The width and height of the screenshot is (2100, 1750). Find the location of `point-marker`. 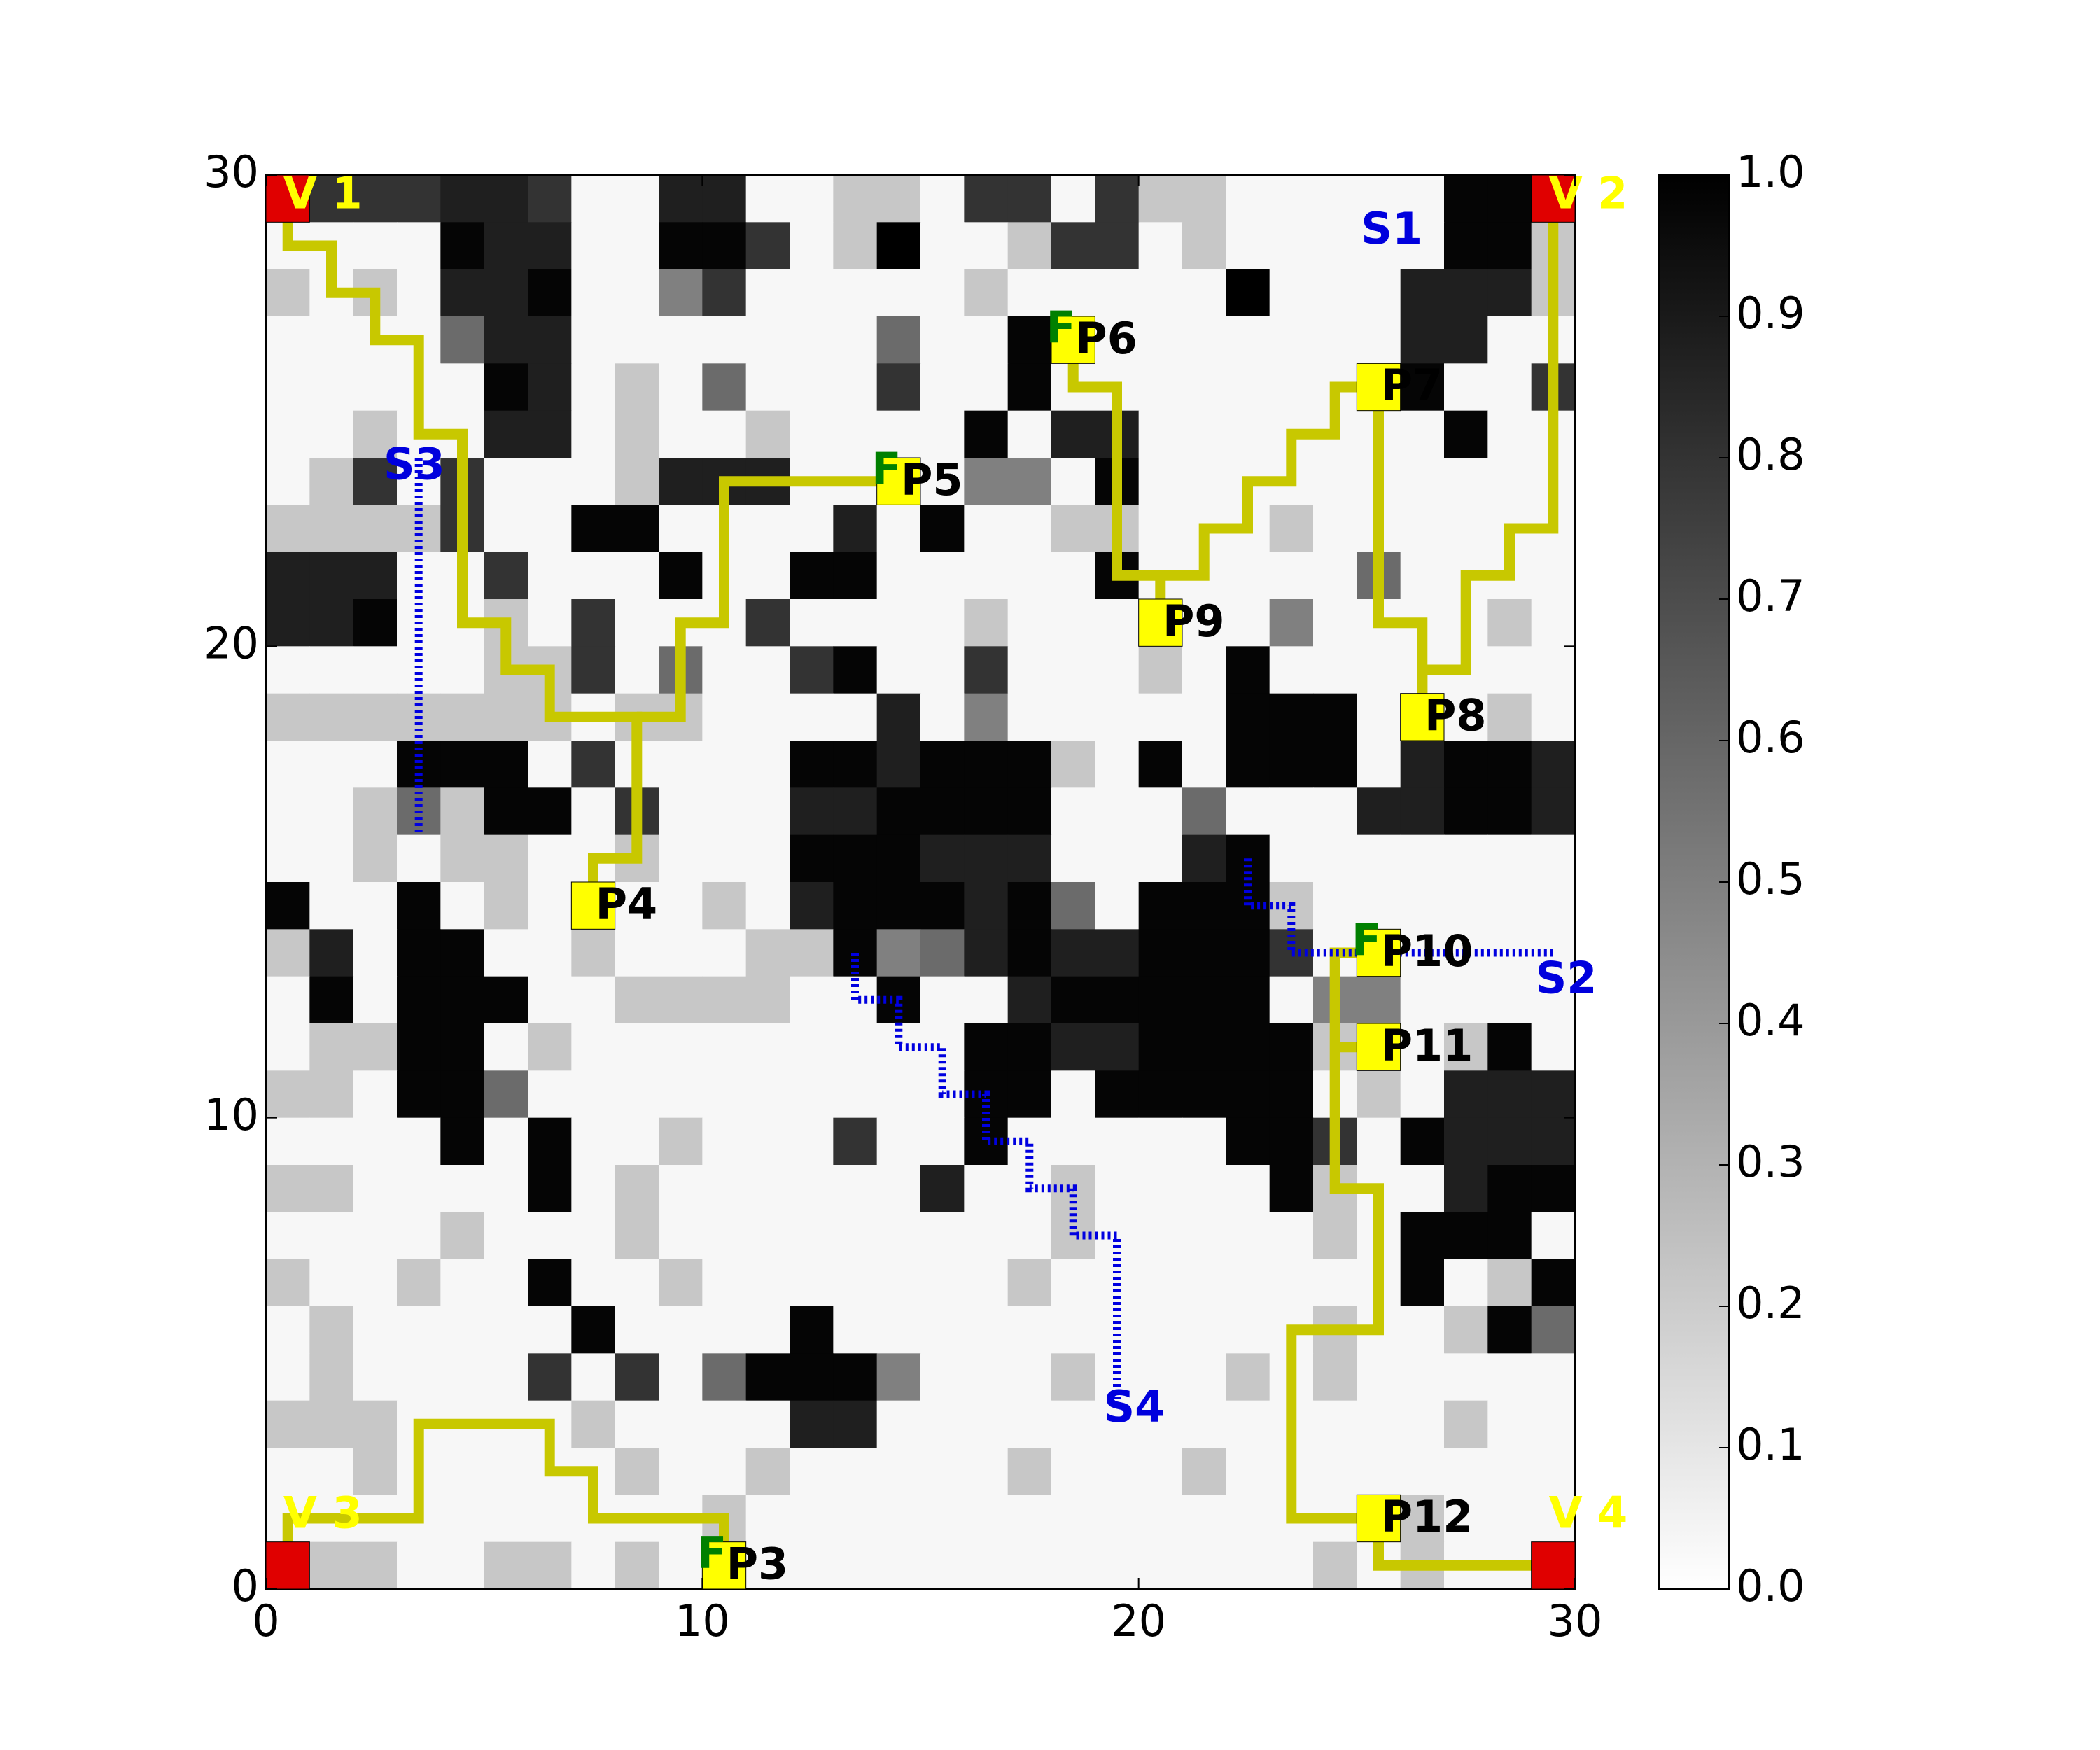

point-marker is located at coordinates (593, 905).